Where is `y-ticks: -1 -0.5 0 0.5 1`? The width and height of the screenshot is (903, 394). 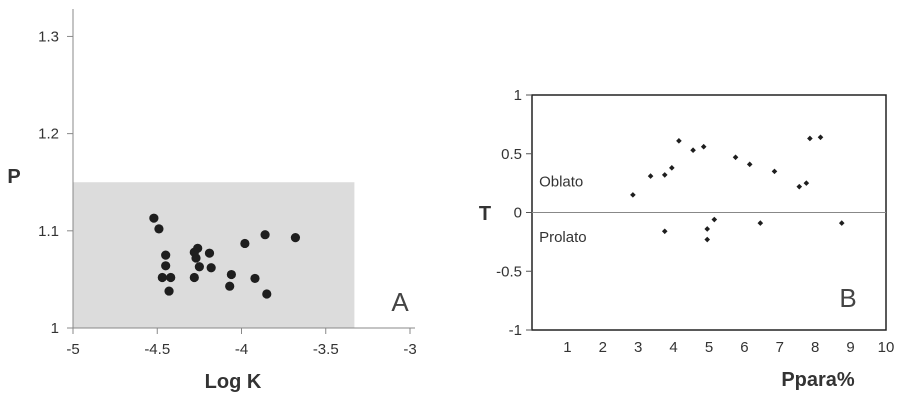 y-ticks: -1 -0.5 0 0.5 1 is located at coordinates (514, 213).